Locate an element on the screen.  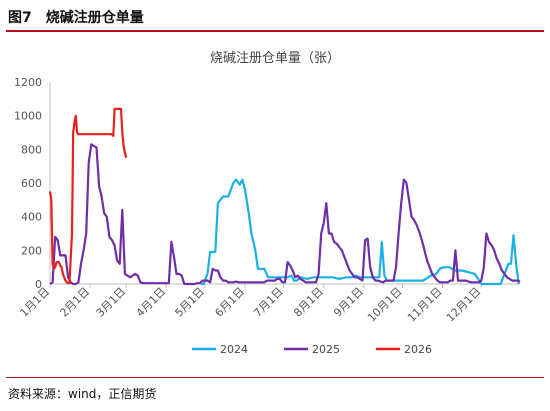
source-note: 资料来源：wind，正信期货 is located at coordinates (82, 394).